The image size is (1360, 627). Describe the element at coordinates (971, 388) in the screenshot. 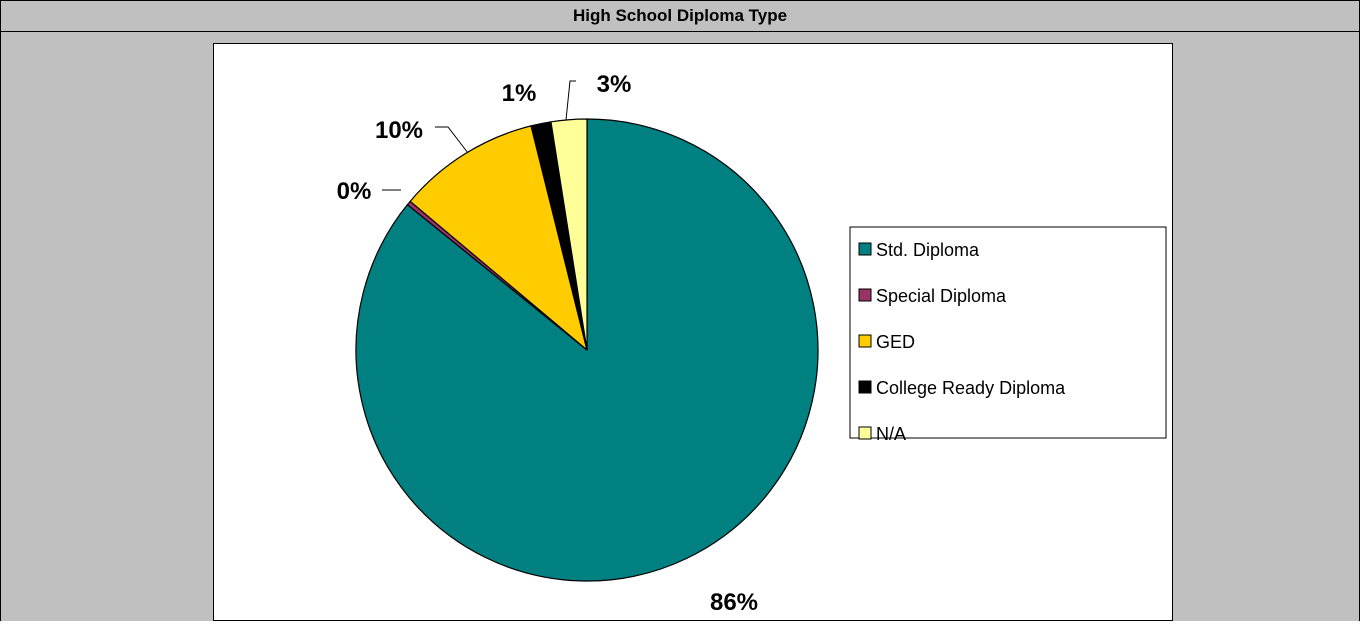

I see `legend-label: College Ready Diploma` at that location.